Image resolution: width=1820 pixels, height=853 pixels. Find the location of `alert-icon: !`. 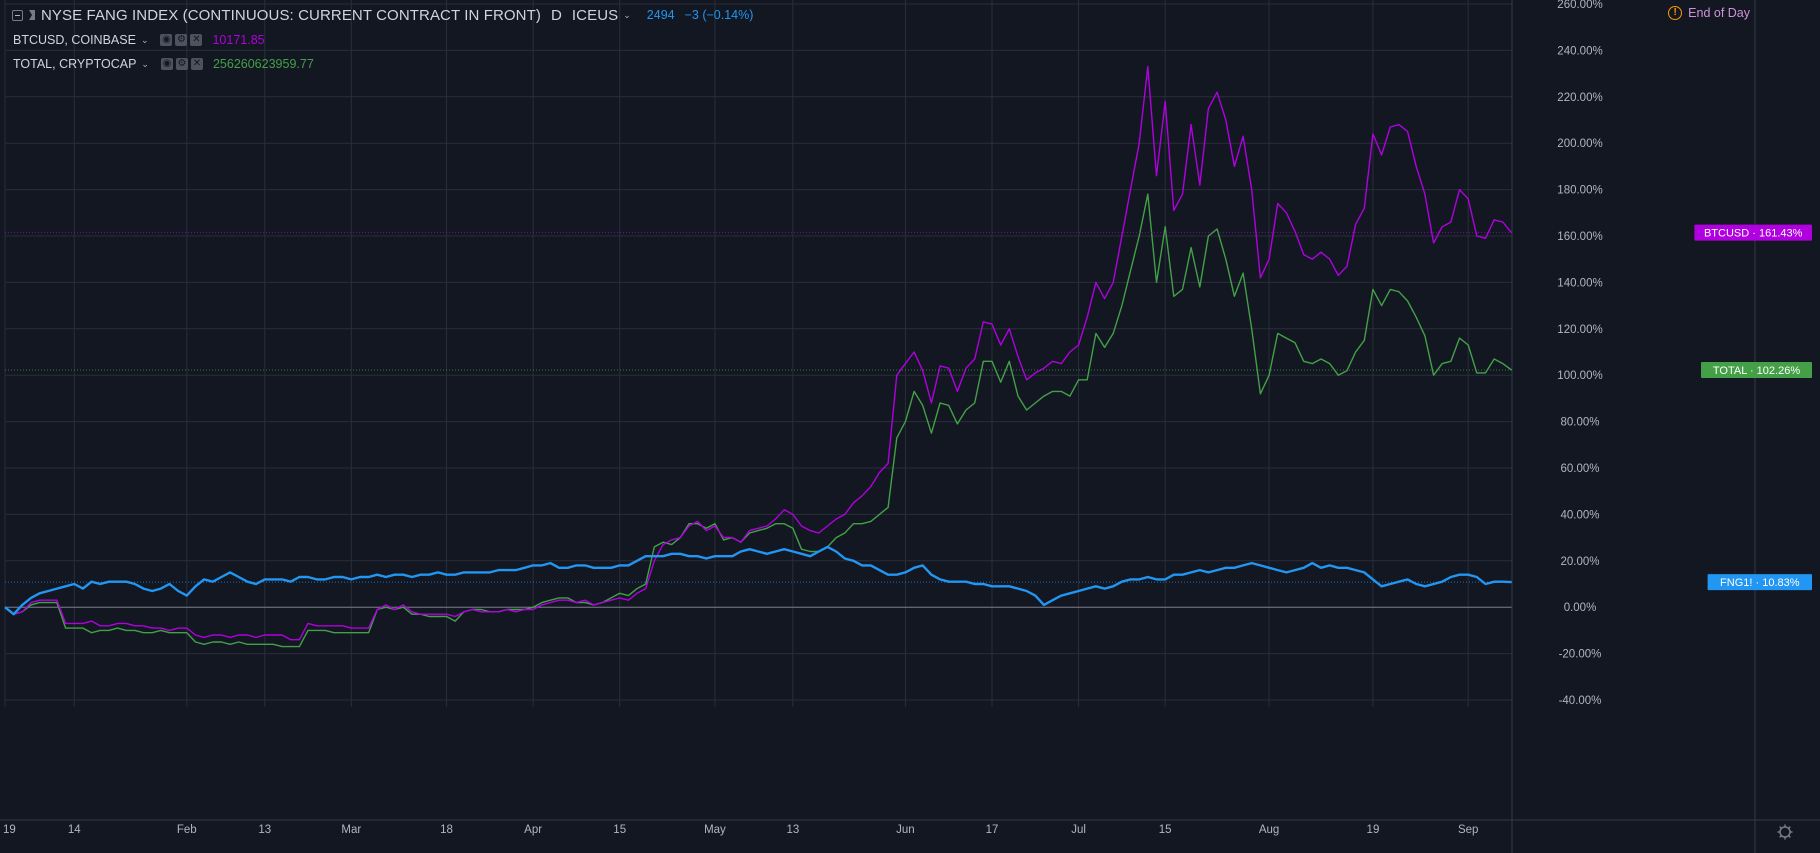

alert-icon: ! is located at coordinates (1675, 13).